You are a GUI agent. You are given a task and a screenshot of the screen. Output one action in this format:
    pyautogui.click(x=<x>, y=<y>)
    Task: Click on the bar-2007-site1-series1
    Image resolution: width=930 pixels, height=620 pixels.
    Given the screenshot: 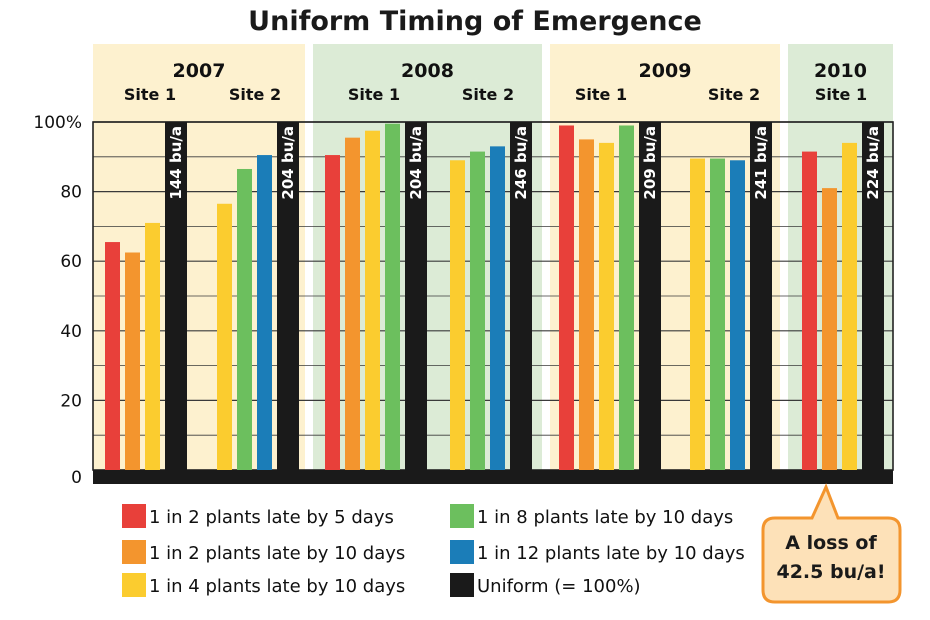 What is the action you would take?
    pyautogui.click(x=132, y=361)
    